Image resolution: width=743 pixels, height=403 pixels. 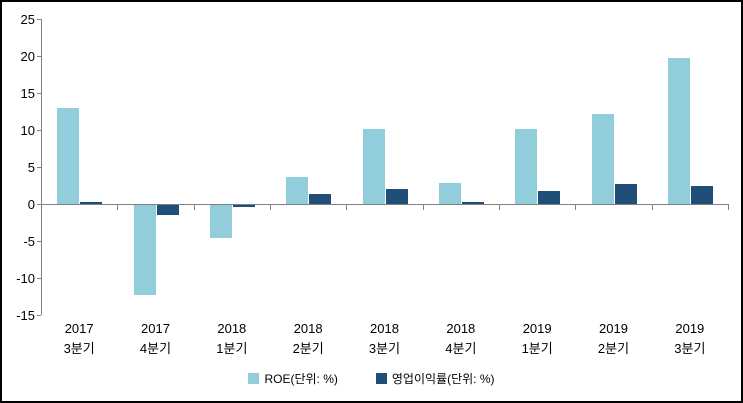 What do you see at coordinates (384, 338) in the screenshot?
I see `x-category-label: 2018 3분기` at bounding box center [384, 338].